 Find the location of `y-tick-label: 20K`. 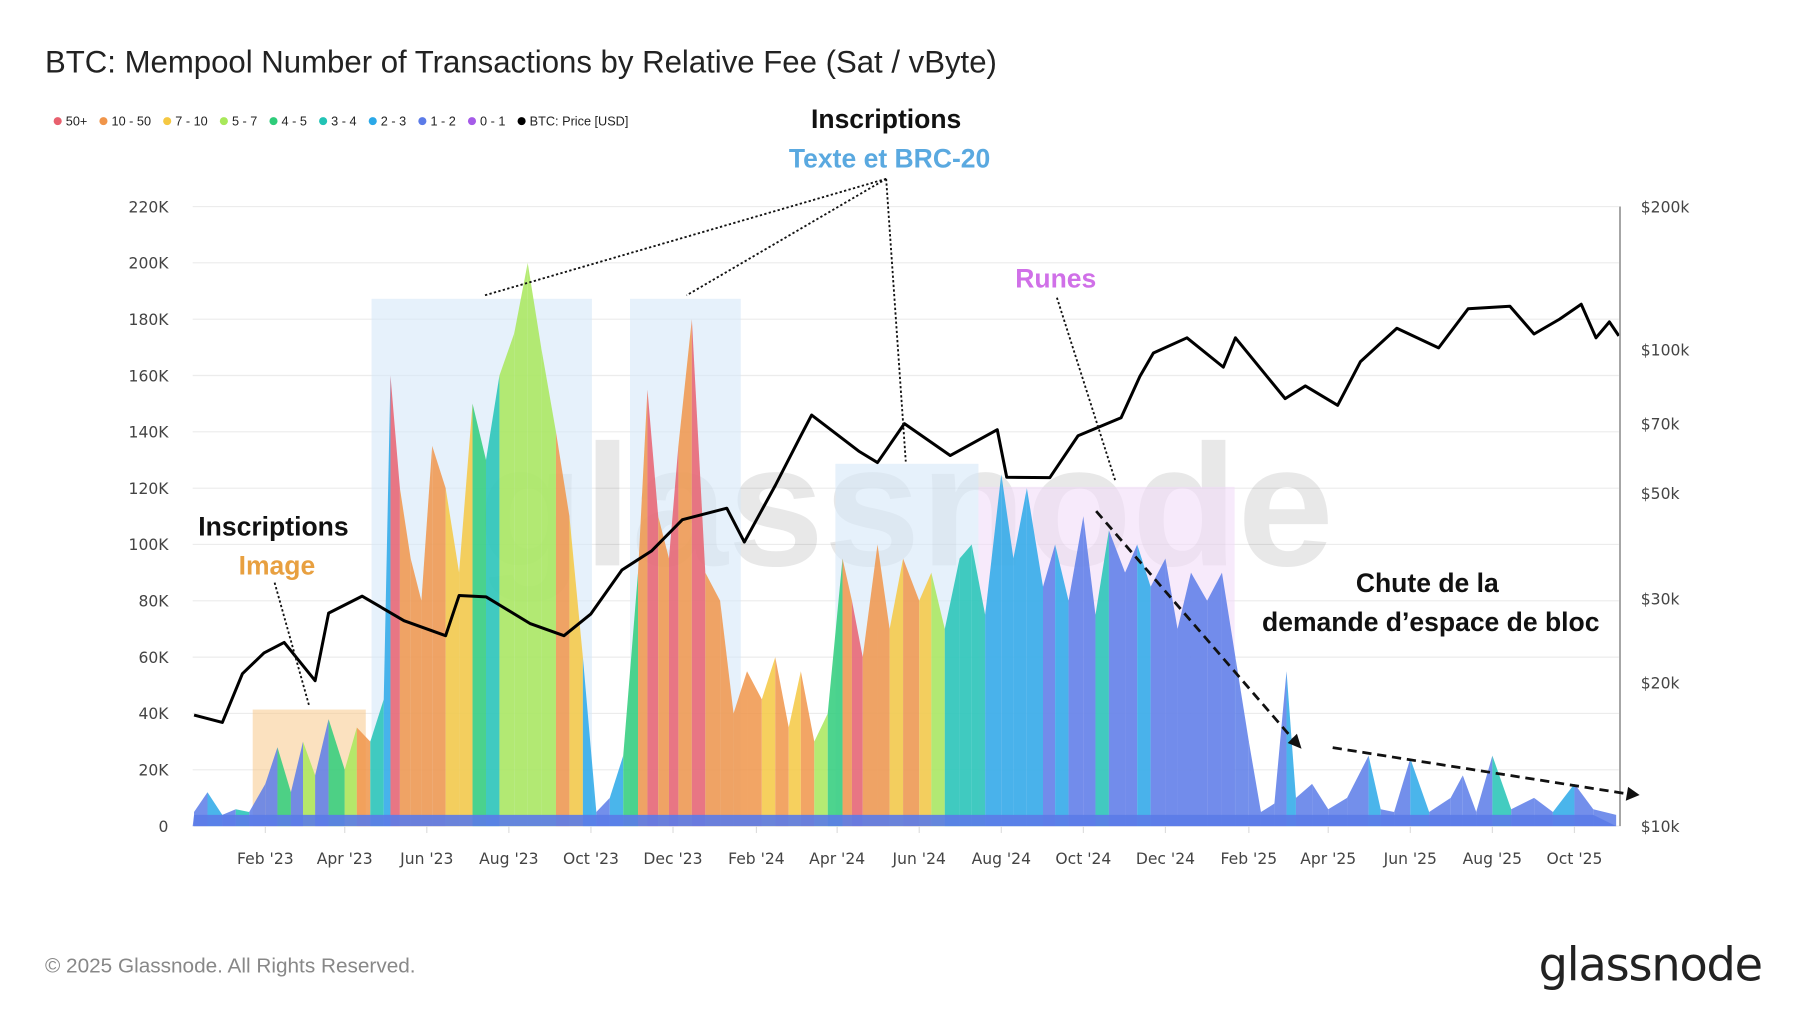

y-tick-label: 20K is located at coordinates (153, 771).